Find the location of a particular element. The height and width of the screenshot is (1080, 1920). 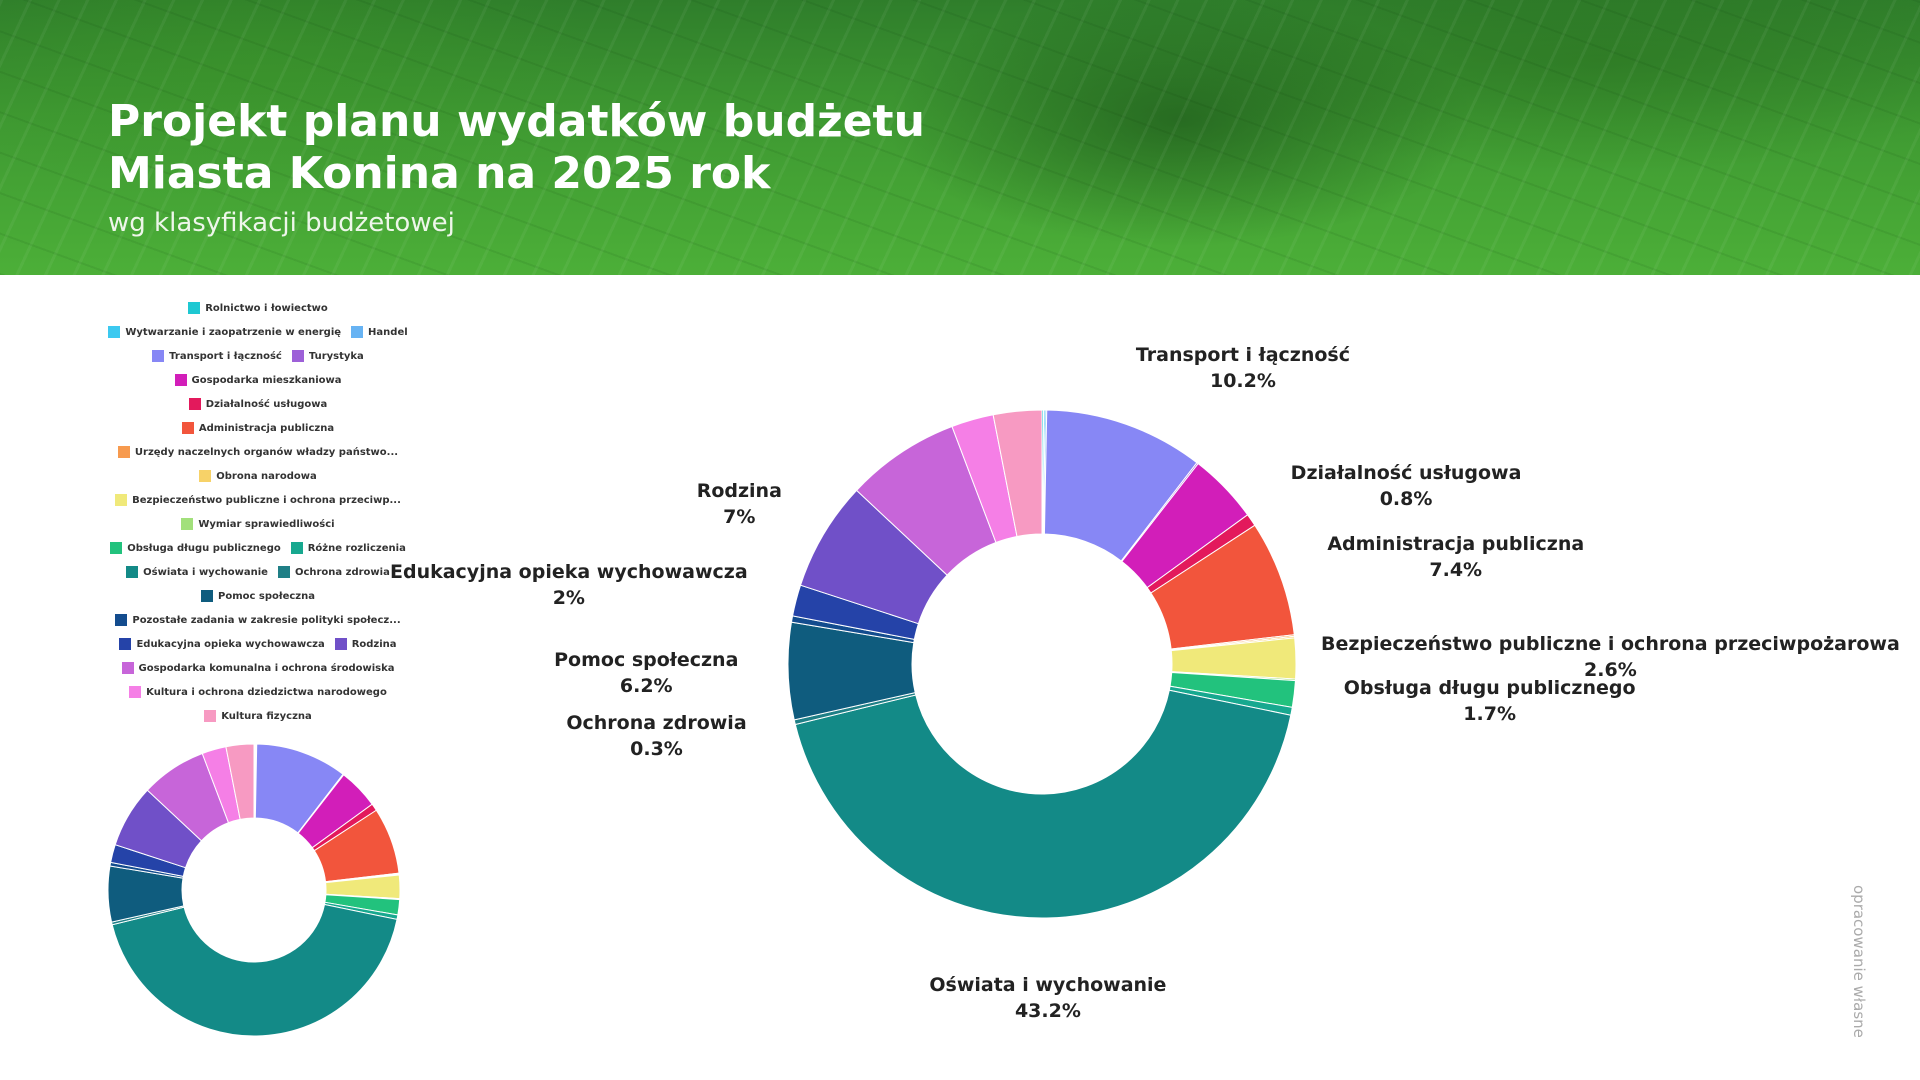

legend-item-obrona-narodowa: Obrona narodowa is located at coordinates (258, 476).